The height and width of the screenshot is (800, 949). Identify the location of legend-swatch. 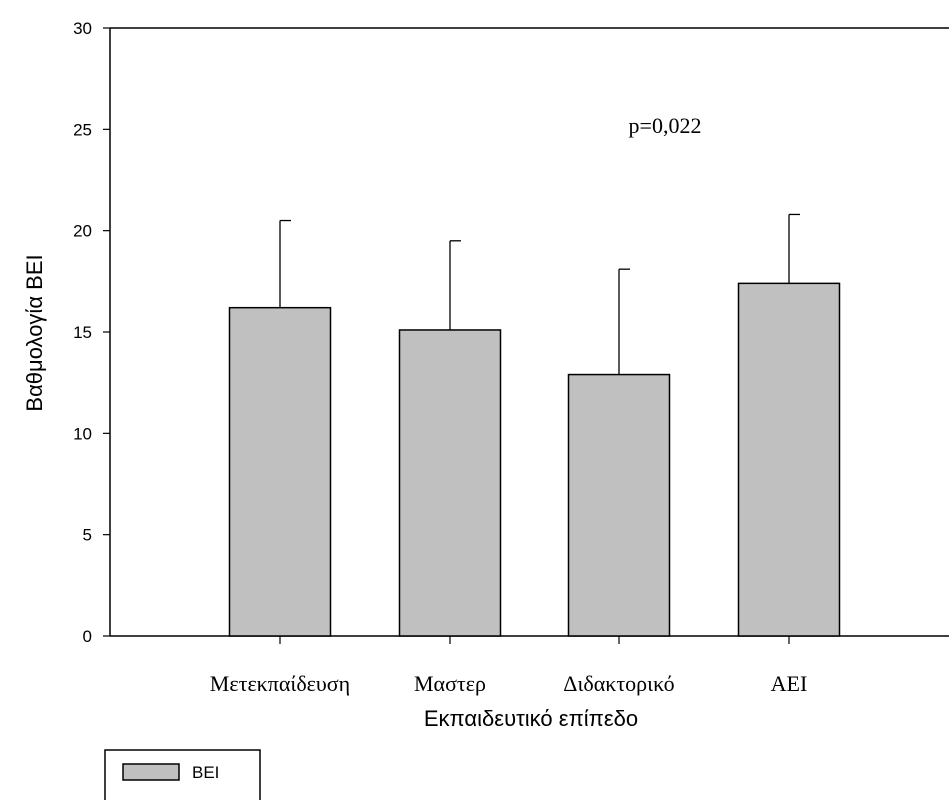
(151, 772).